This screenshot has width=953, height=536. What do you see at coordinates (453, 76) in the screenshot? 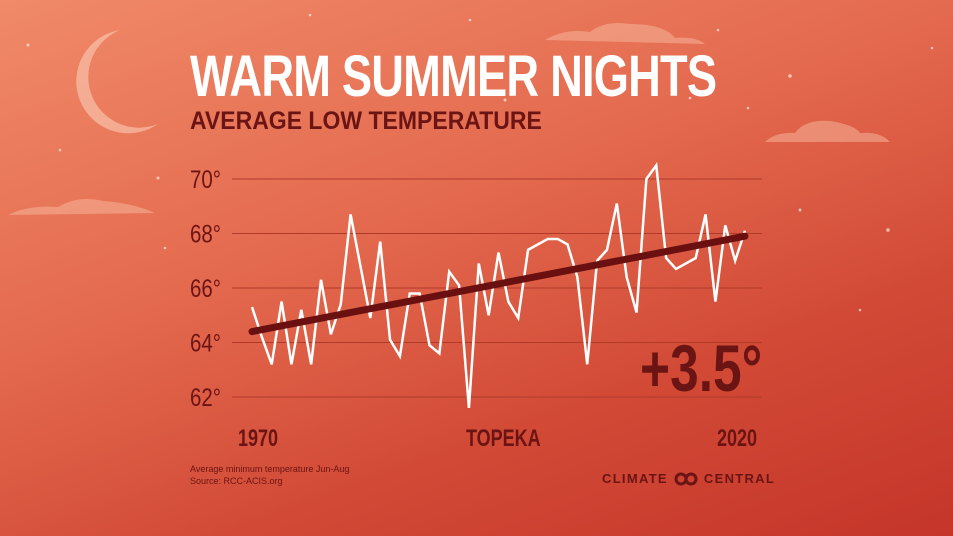
I see `chart-title: WARM SUMMER NIGHTS` at bounding box center [453, 76].